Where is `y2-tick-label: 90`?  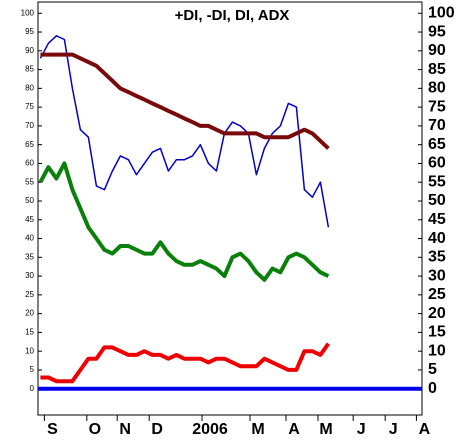 y2-tick-label: 90 is located at coordinates (437, 50).